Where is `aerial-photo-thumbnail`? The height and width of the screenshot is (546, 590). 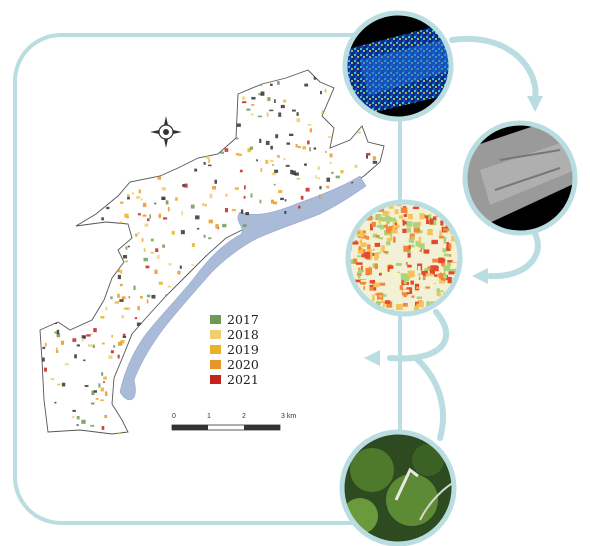
aerial-photo-thumbnail is located at coordinates (398, 487).